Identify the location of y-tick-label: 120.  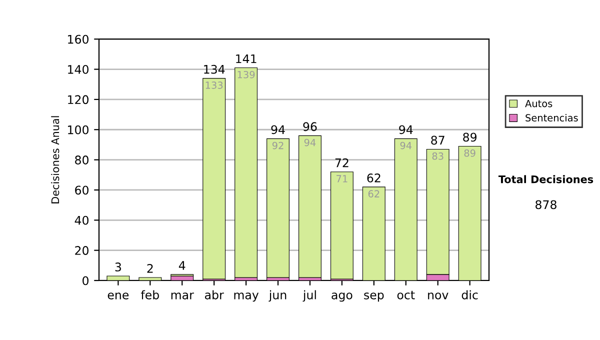
(78, 99).